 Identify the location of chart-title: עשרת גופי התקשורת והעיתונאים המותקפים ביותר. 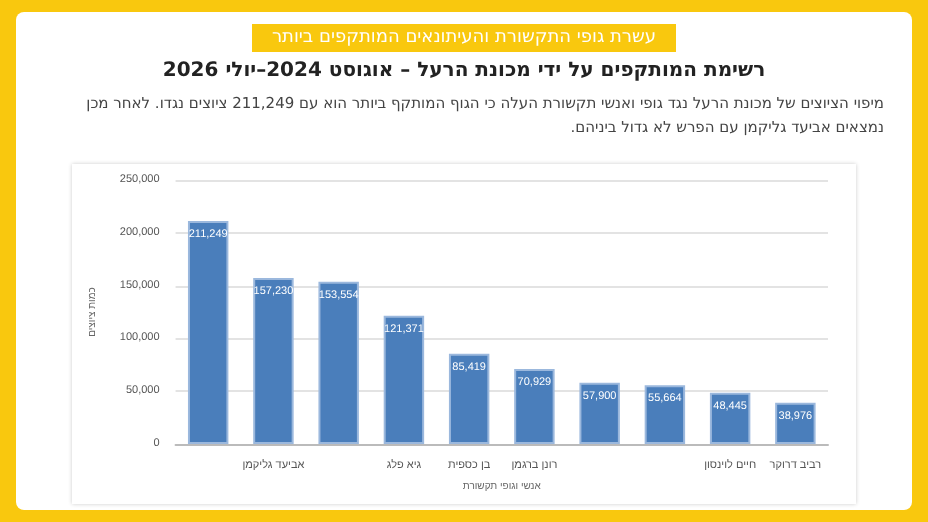
(464, 38).